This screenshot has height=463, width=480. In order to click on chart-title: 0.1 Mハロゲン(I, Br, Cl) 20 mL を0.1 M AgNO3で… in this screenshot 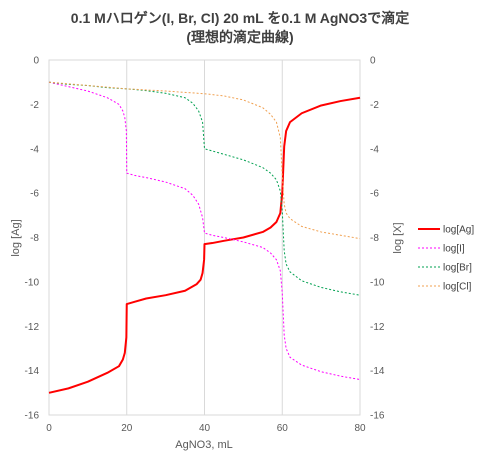, I will do `click(240, 18)`.